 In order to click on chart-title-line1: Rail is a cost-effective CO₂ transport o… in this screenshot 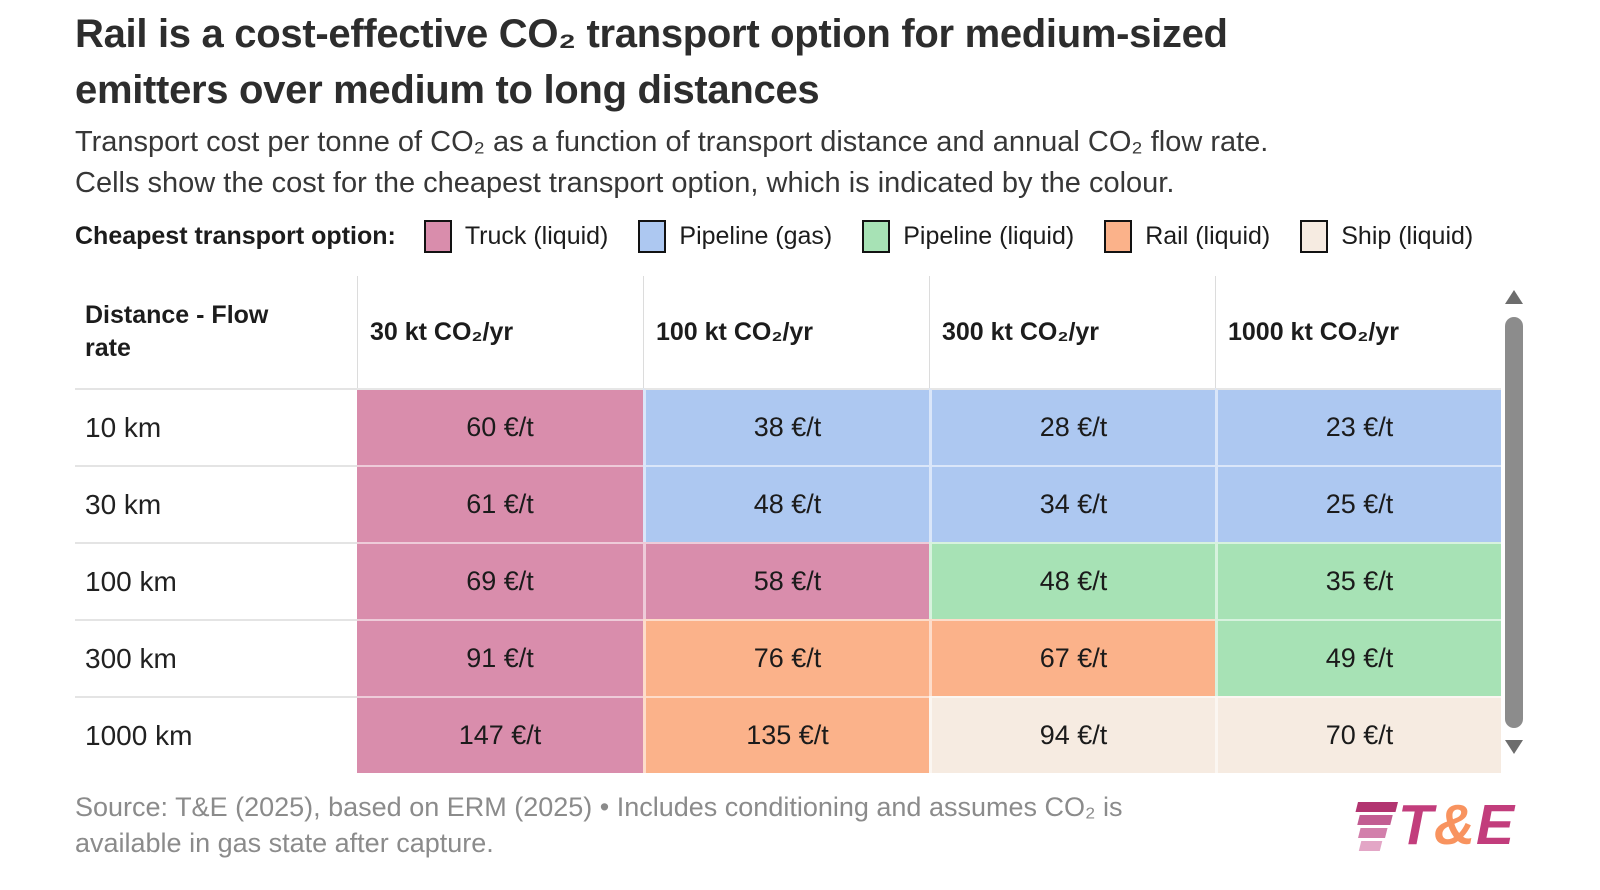, I will do `click(651, 34)`.